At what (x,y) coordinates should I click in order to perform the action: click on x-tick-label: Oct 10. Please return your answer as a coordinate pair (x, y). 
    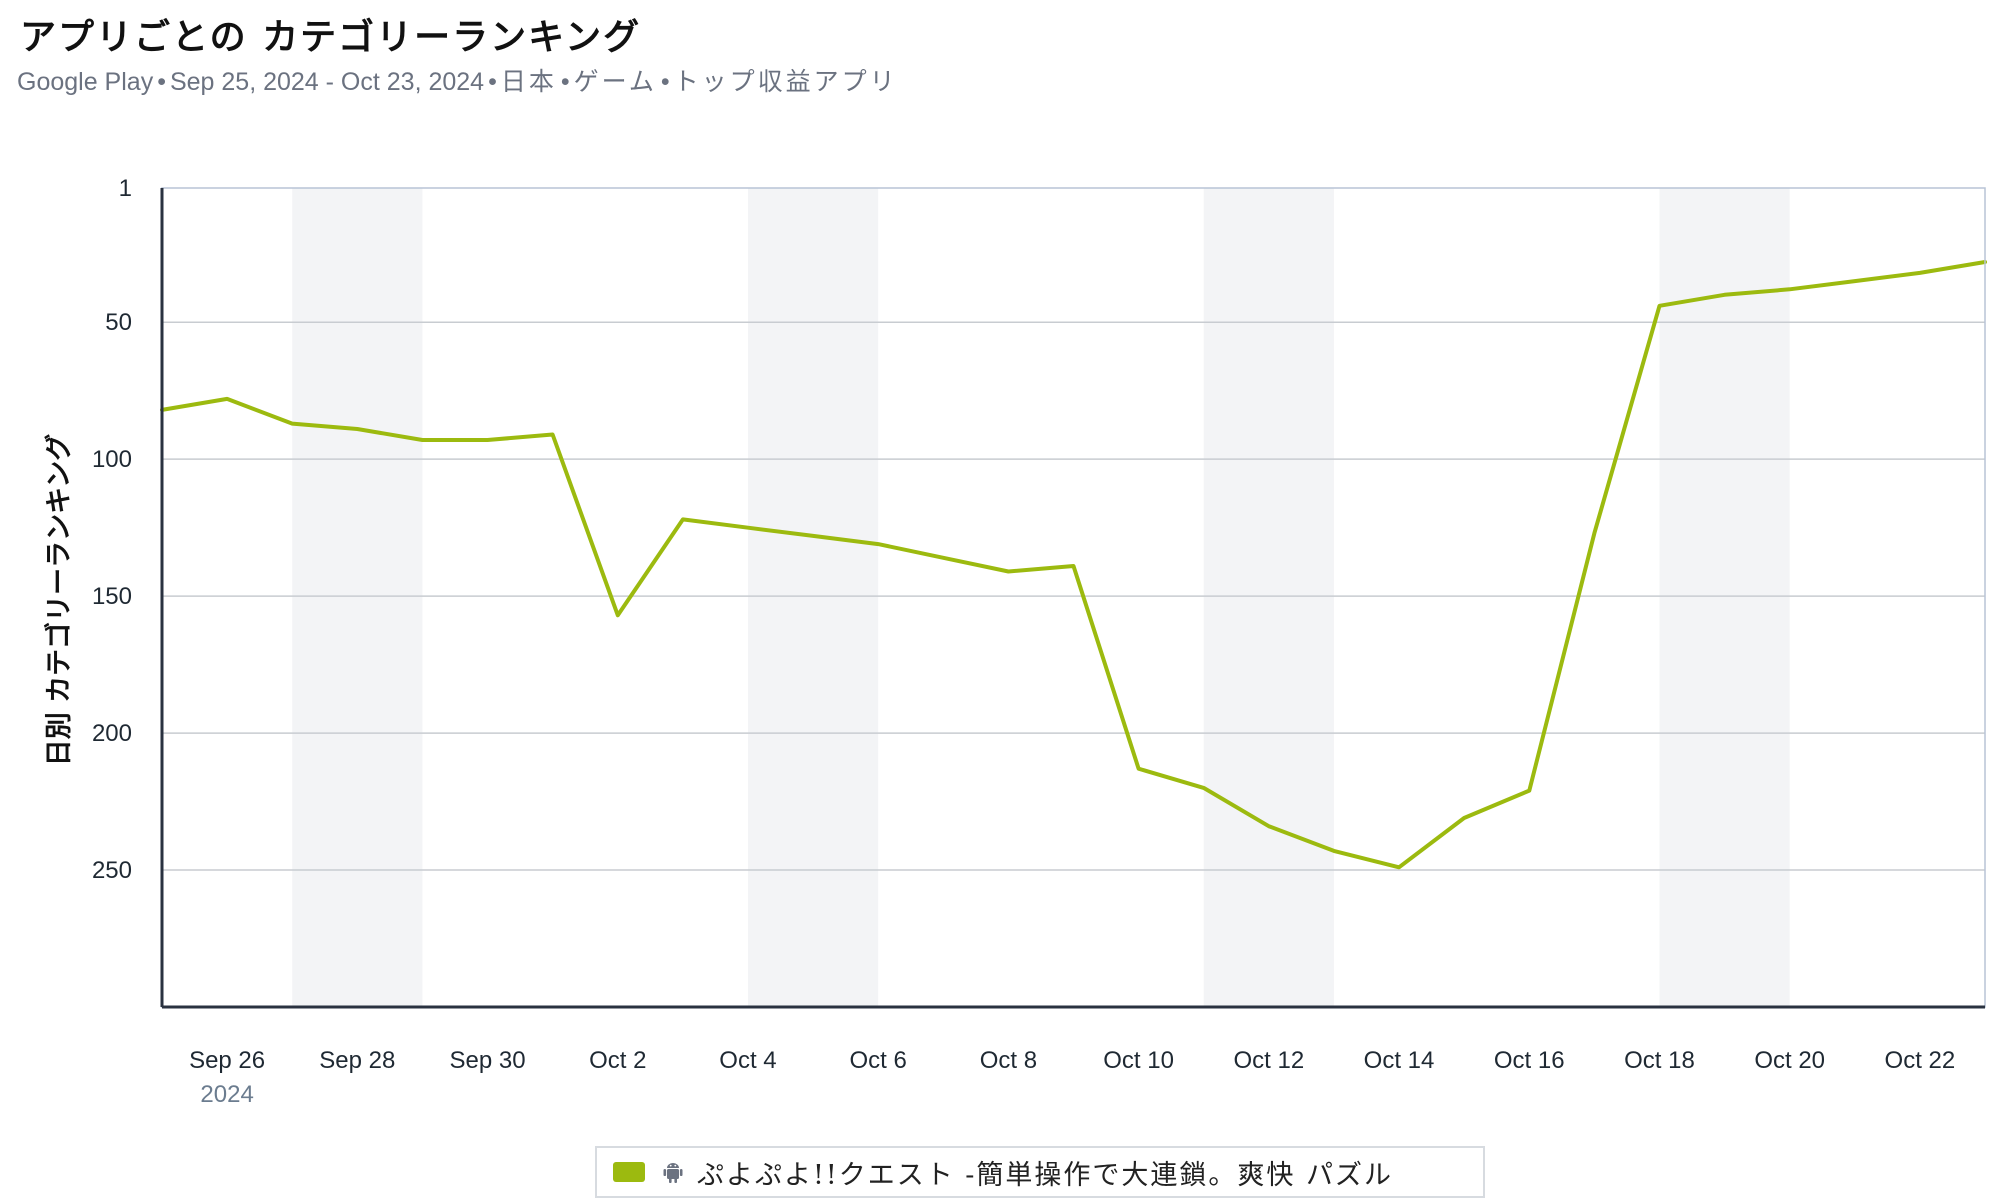
    Looking at the image, I should click on (1138, 1060).